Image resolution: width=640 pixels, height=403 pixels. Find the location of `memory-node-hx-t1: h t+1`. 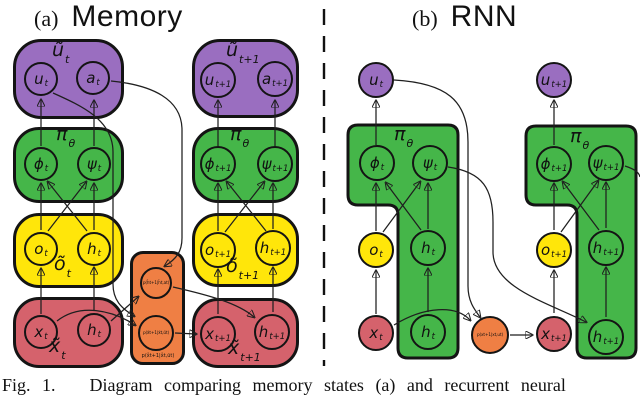

memory-node-hx-t1: h t+1 is located at coordinates (272, 332).